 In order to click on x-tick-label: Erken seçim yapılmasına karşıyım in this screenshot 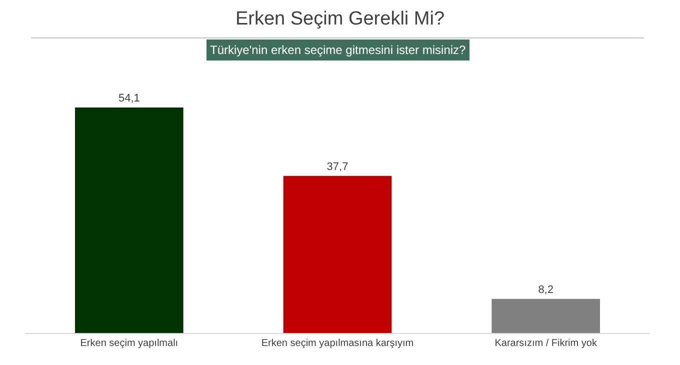, I will do `click(337, 343)`.